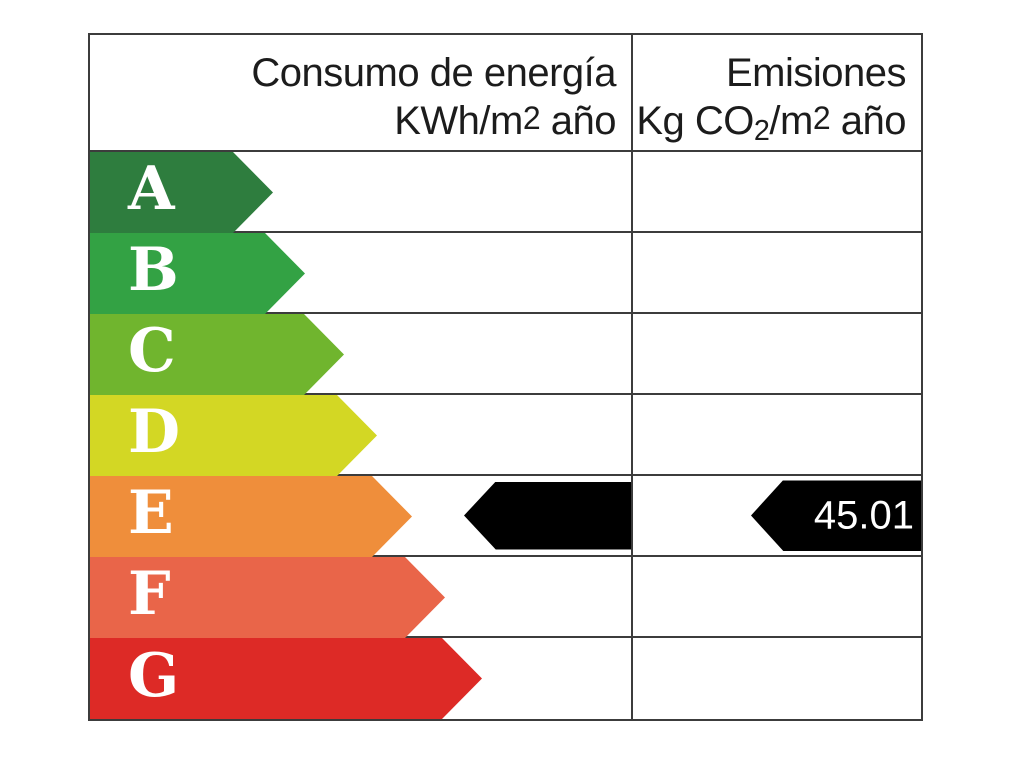  What do you see at coordinates (151, 188) in the screenshot?
I see `rating-letter: A` at bounding box center [151, 188].